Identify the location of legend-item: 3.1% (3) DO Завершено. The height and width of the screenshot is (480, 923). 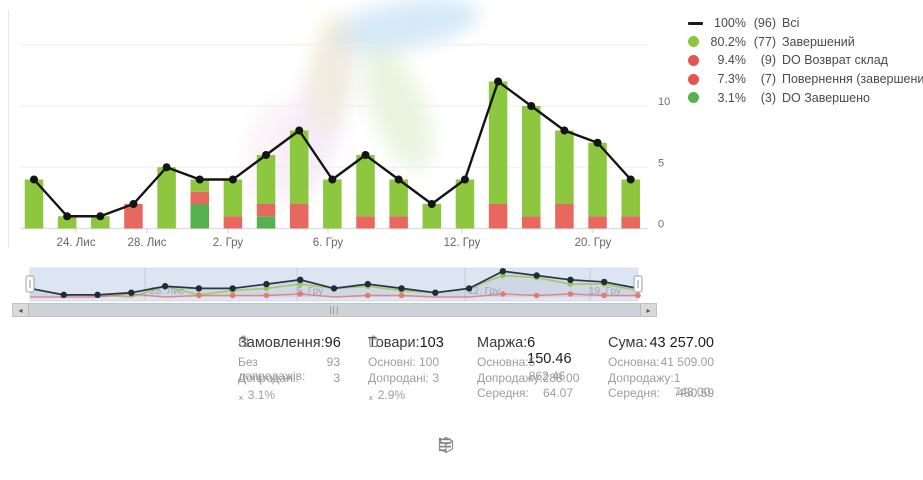
(804, 97).